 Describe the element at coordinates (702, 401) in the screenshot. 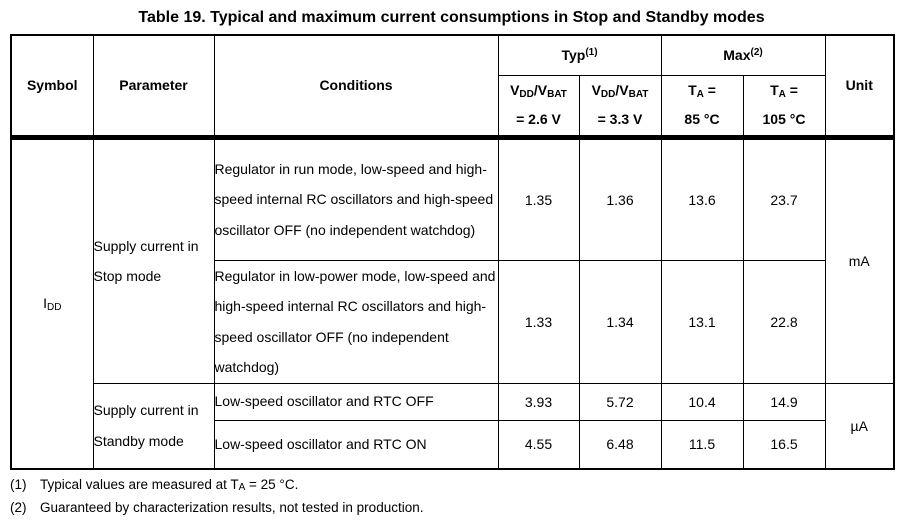

I see `max-85-value: 10.4` at that location.